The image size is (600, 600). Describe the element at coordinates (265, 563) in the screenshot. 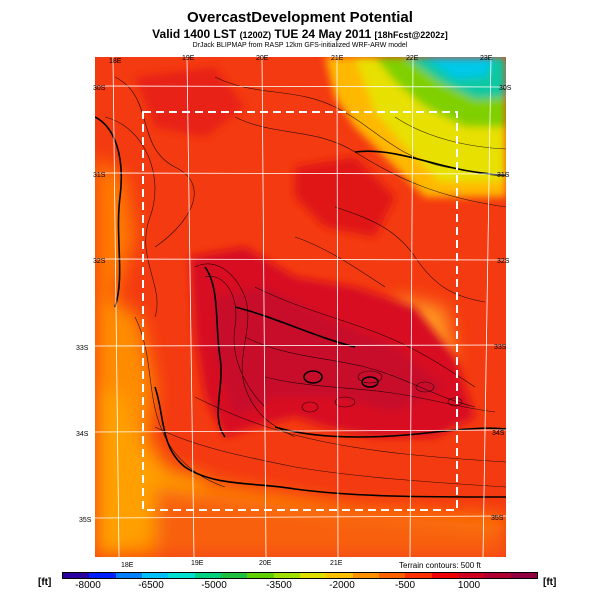

I see `bottom-lon-label: 20E` at that location.